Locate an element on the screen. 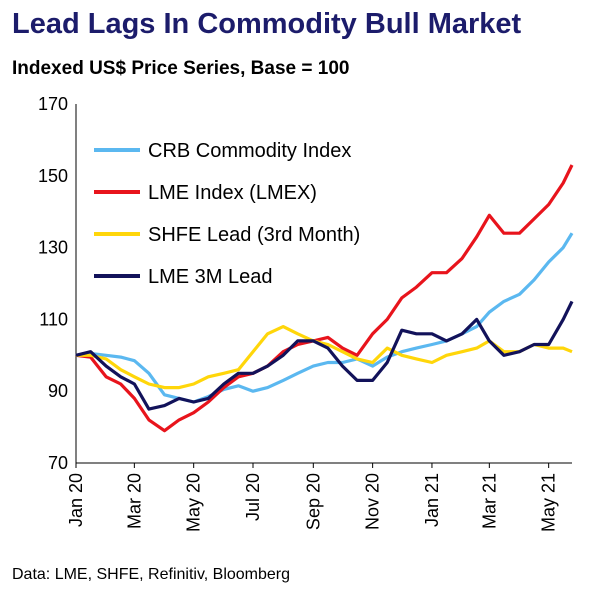 The image size is (603, 594). legend-label: LME 3M Lead is located at coordinates (210, 277).